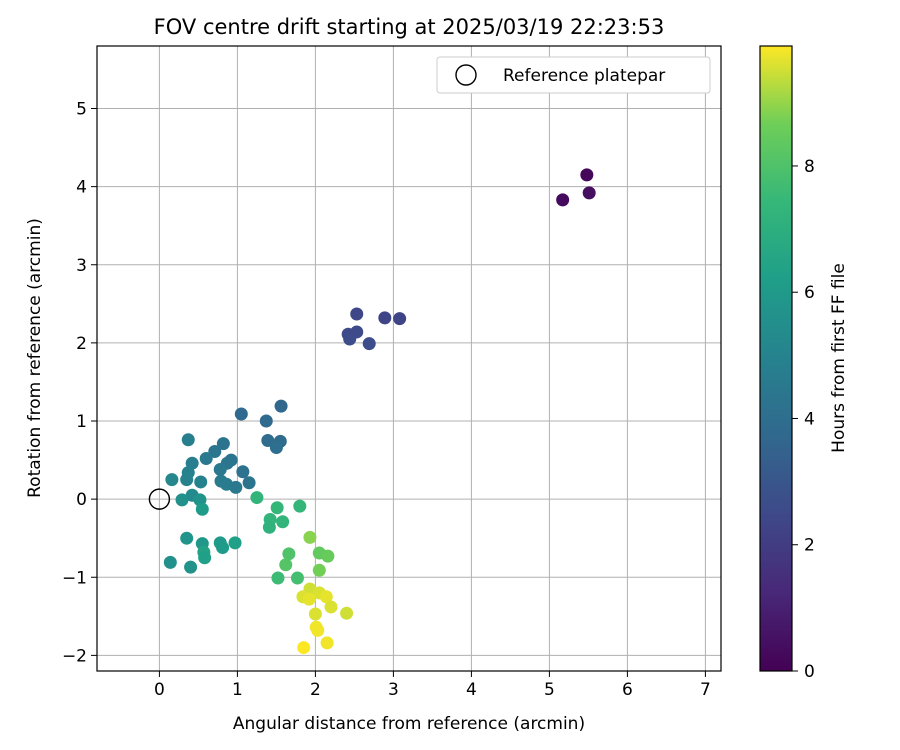  Describe the element at coordinates (409, 724) in the screenshot. I see `x-axis-label: Angular distance from reference (arcmin)` at that location.